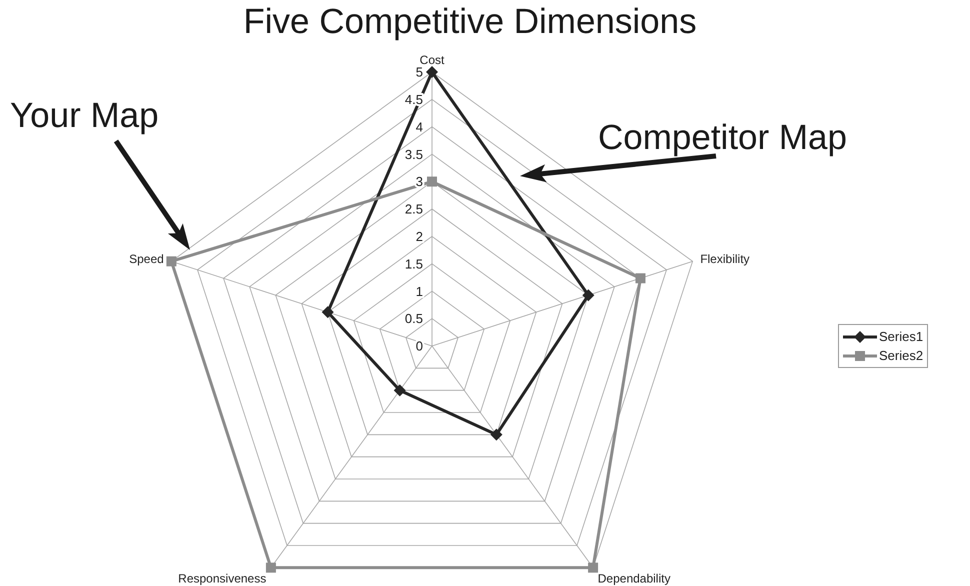  What do you see at coordinates (413, 209) in the screenshot?
I see `y-tick-label: 2.5` at bounding box center [413, 209].